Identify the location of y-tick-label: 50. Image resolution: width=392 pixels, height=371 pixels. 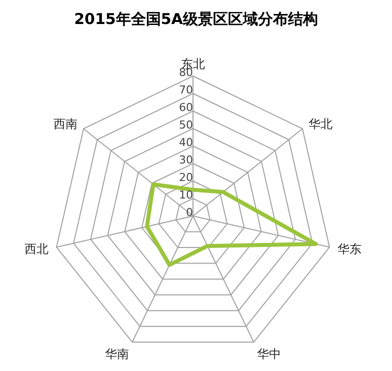
(186, 125).